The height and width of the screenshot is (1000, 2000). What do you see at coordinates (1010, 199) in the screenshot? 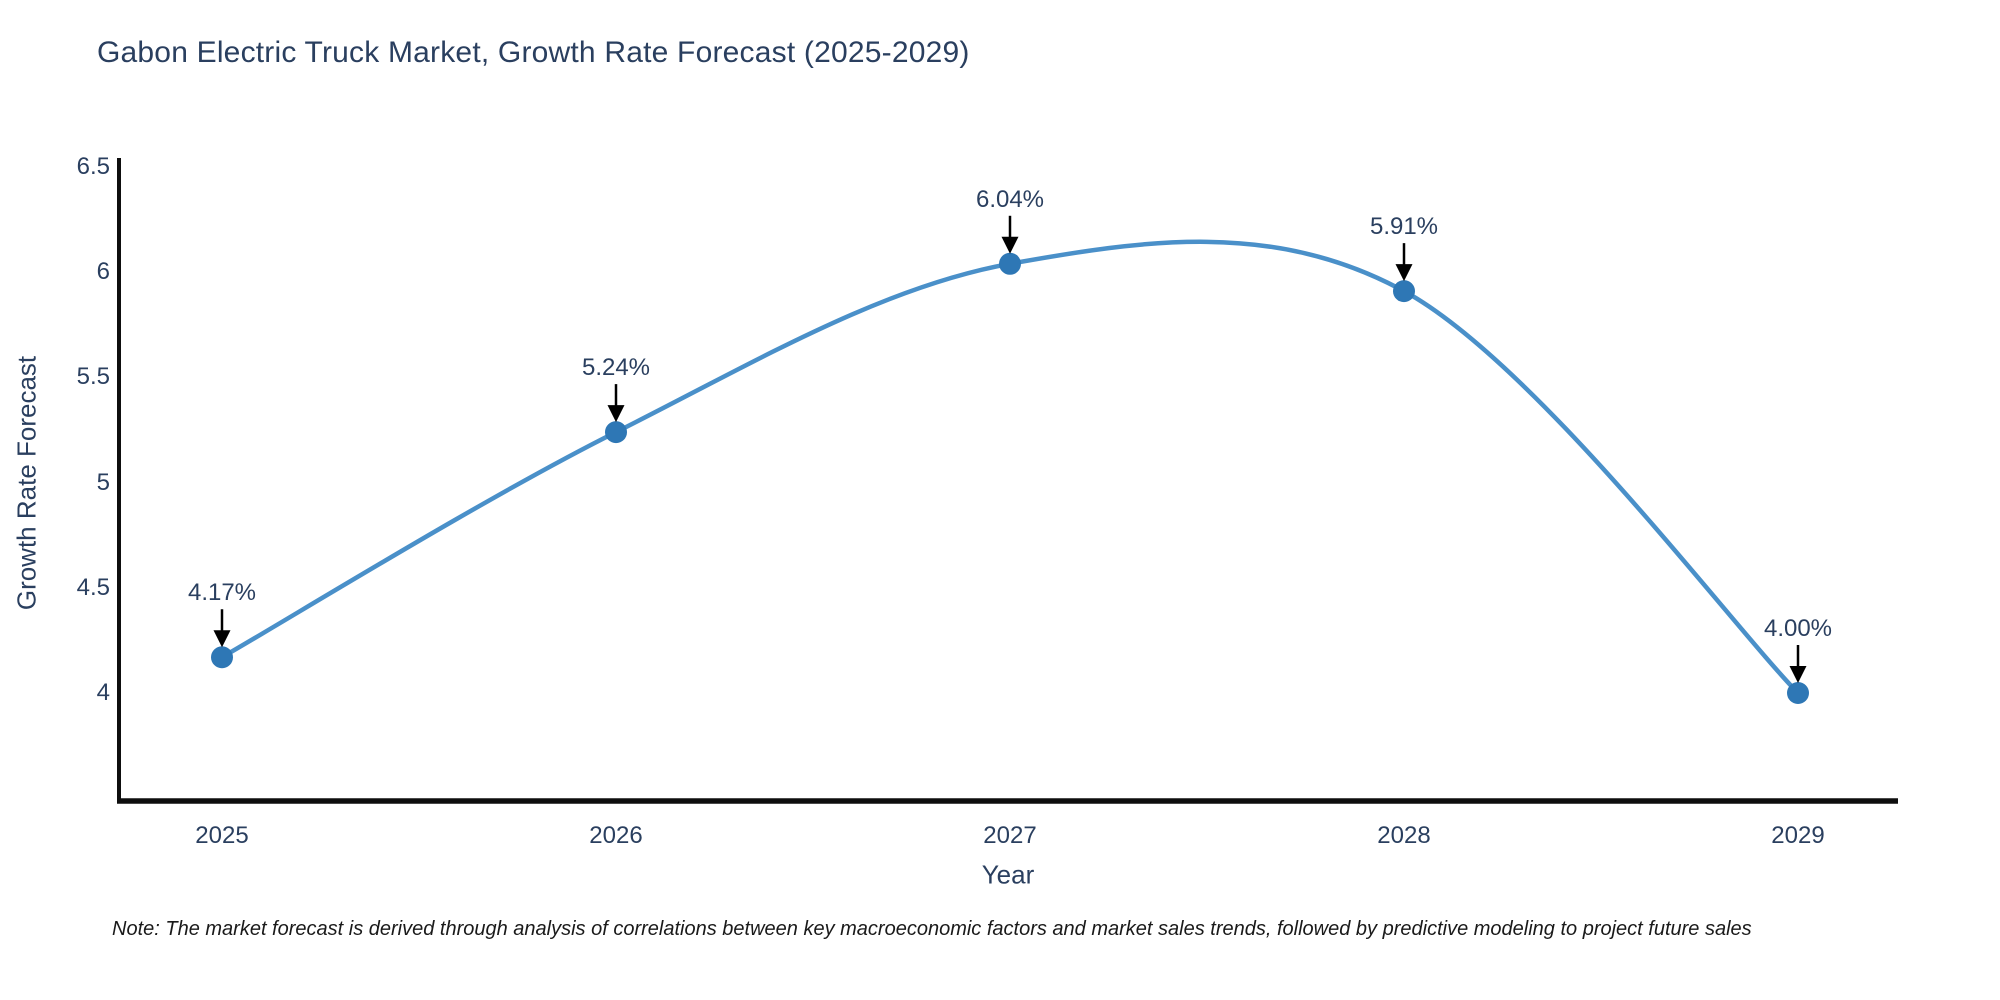
I see `annotation-label: 6.04%` at bounding box center [1010, 199].